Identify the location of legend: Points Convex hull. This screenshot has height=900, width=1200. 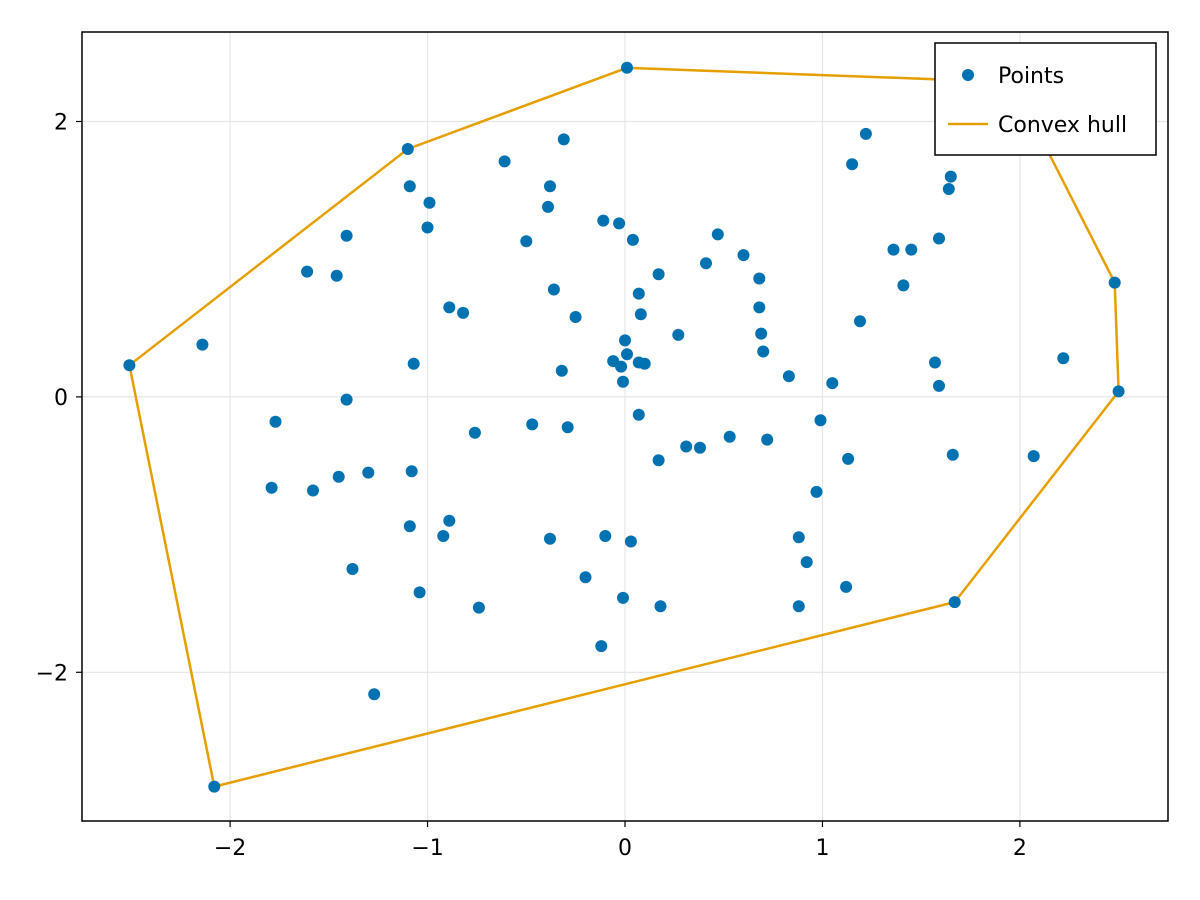
(1045, 99).